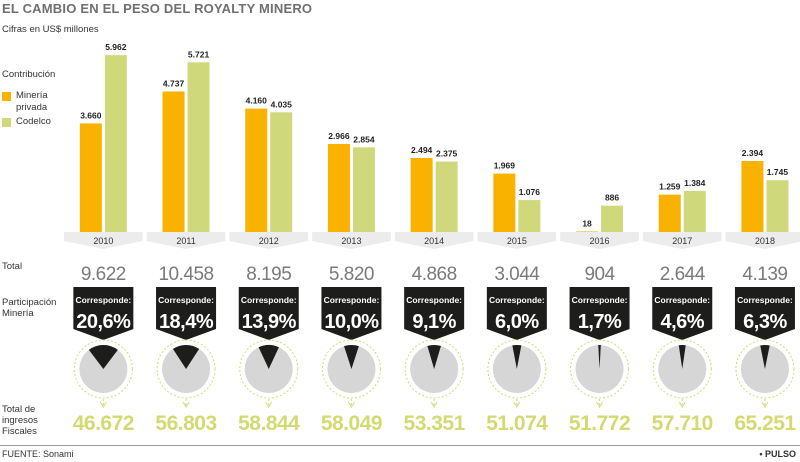 This screenshot has width=800, height=462. I want to click on value-label-privada-2011: 4.737, so click(174, 83).